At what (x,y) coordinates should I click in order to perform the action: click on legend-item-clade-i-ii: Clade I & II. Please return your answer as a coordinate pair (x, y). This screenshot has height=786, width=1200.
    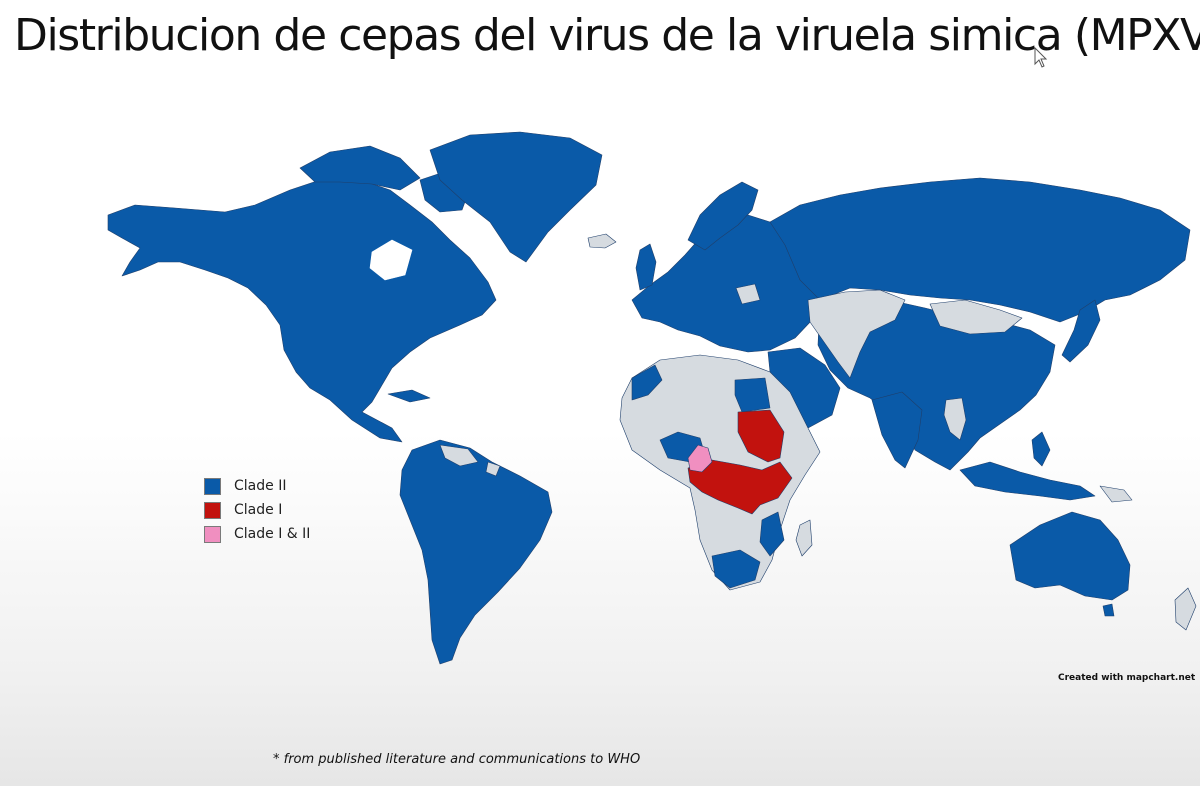
    Looking at the image, I should click on (257, 534).